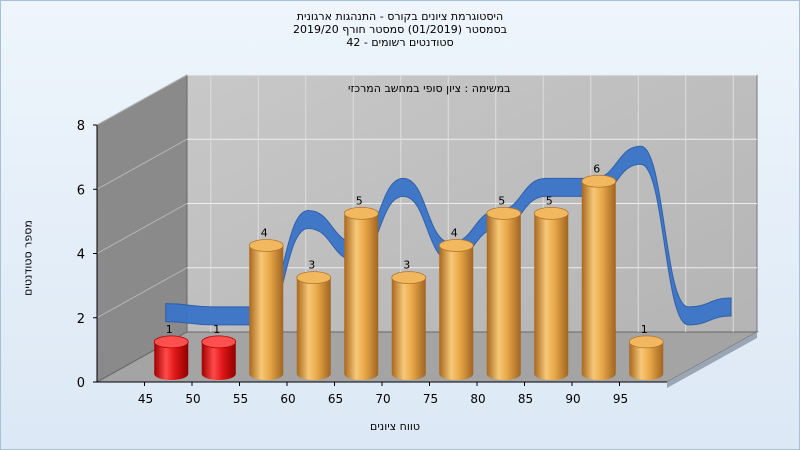 Image resolution: width=800 pixels, height=450 pixels. Describe the element at coordinates (81, 126) in the screenshot. I see `y-tick-label: 8` at that location.